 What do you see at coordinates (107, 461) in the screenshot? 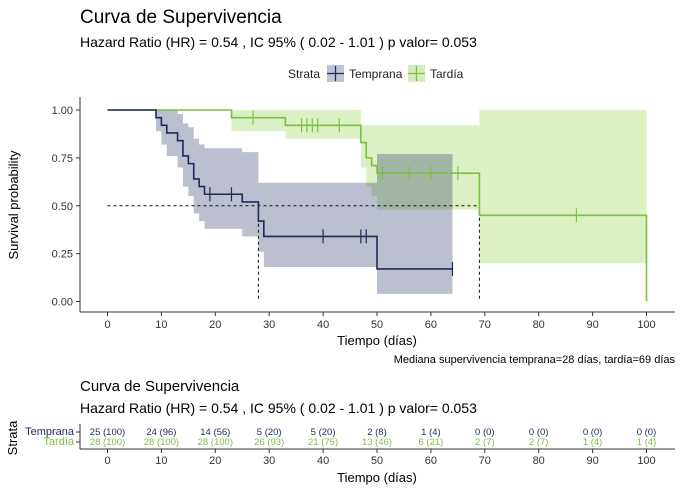
I see `risk-x-tick-label: 0` at bounding box center [107, 461].